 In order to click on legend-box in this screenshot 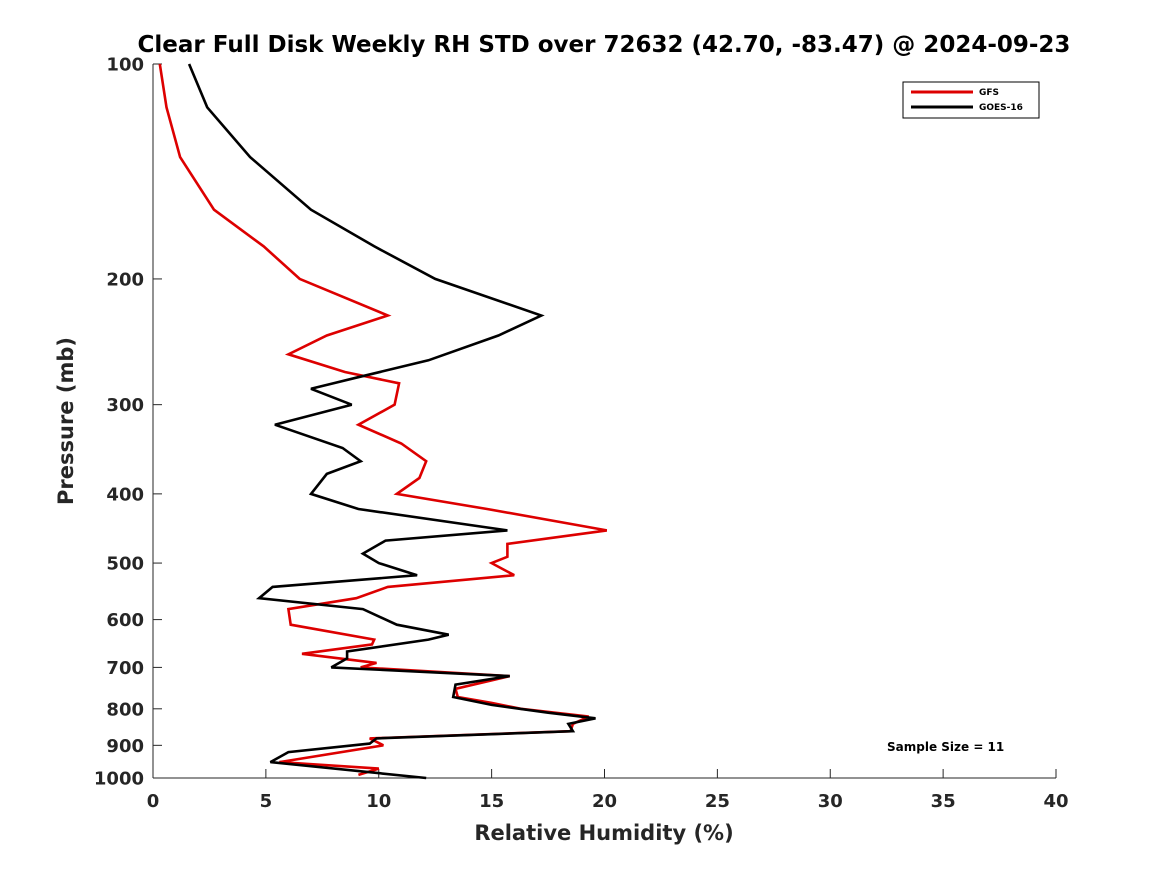, I will do `click(971, 100)`.